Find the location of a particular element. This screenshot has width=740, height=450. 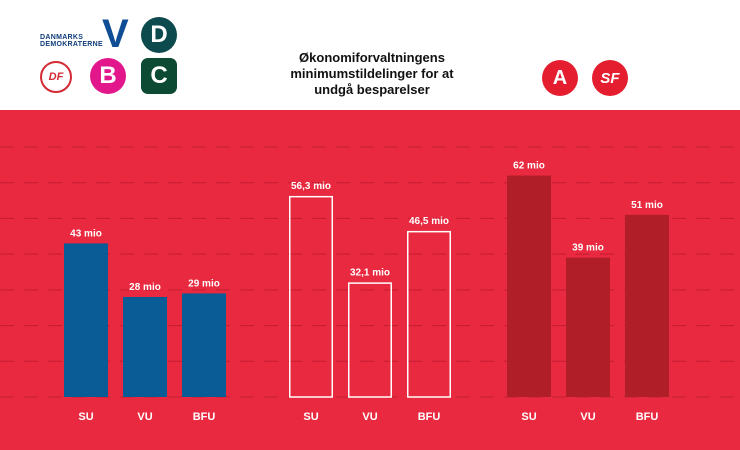

data-label: 28 mio is located at coordinates (145, 287).